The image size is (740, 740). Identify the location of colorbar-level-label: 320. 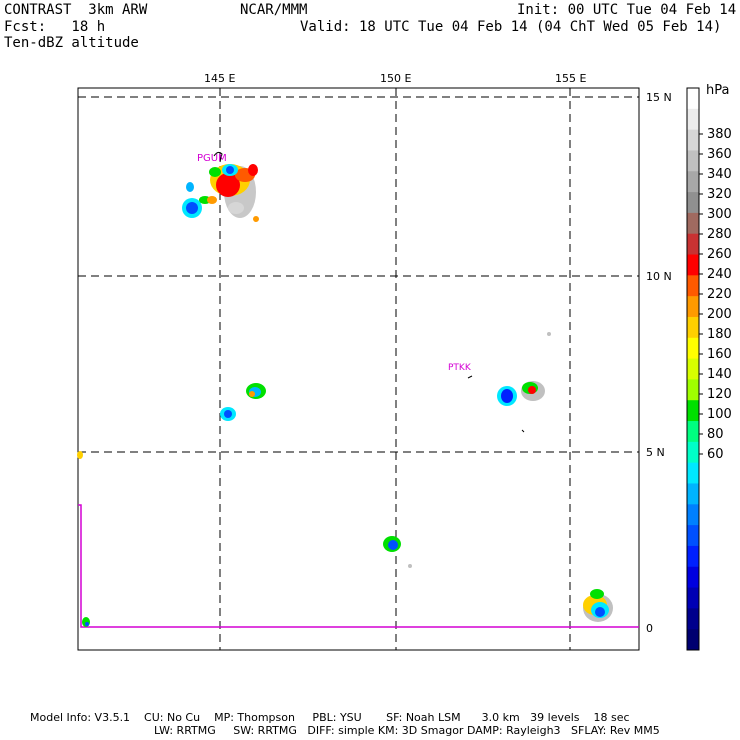
(719, 194).